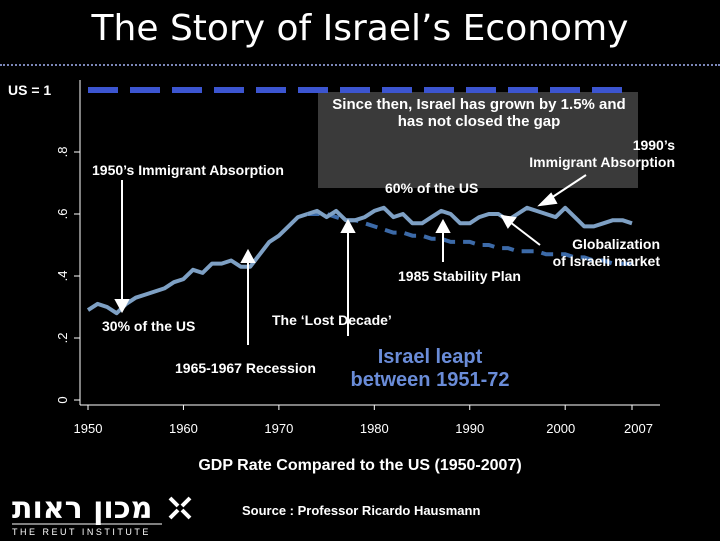 This screenshot has height=541, width=720. Describe the element at coordinates (616, 244) in the screenshot. I see `globalization-line1: Globalization` at that location.